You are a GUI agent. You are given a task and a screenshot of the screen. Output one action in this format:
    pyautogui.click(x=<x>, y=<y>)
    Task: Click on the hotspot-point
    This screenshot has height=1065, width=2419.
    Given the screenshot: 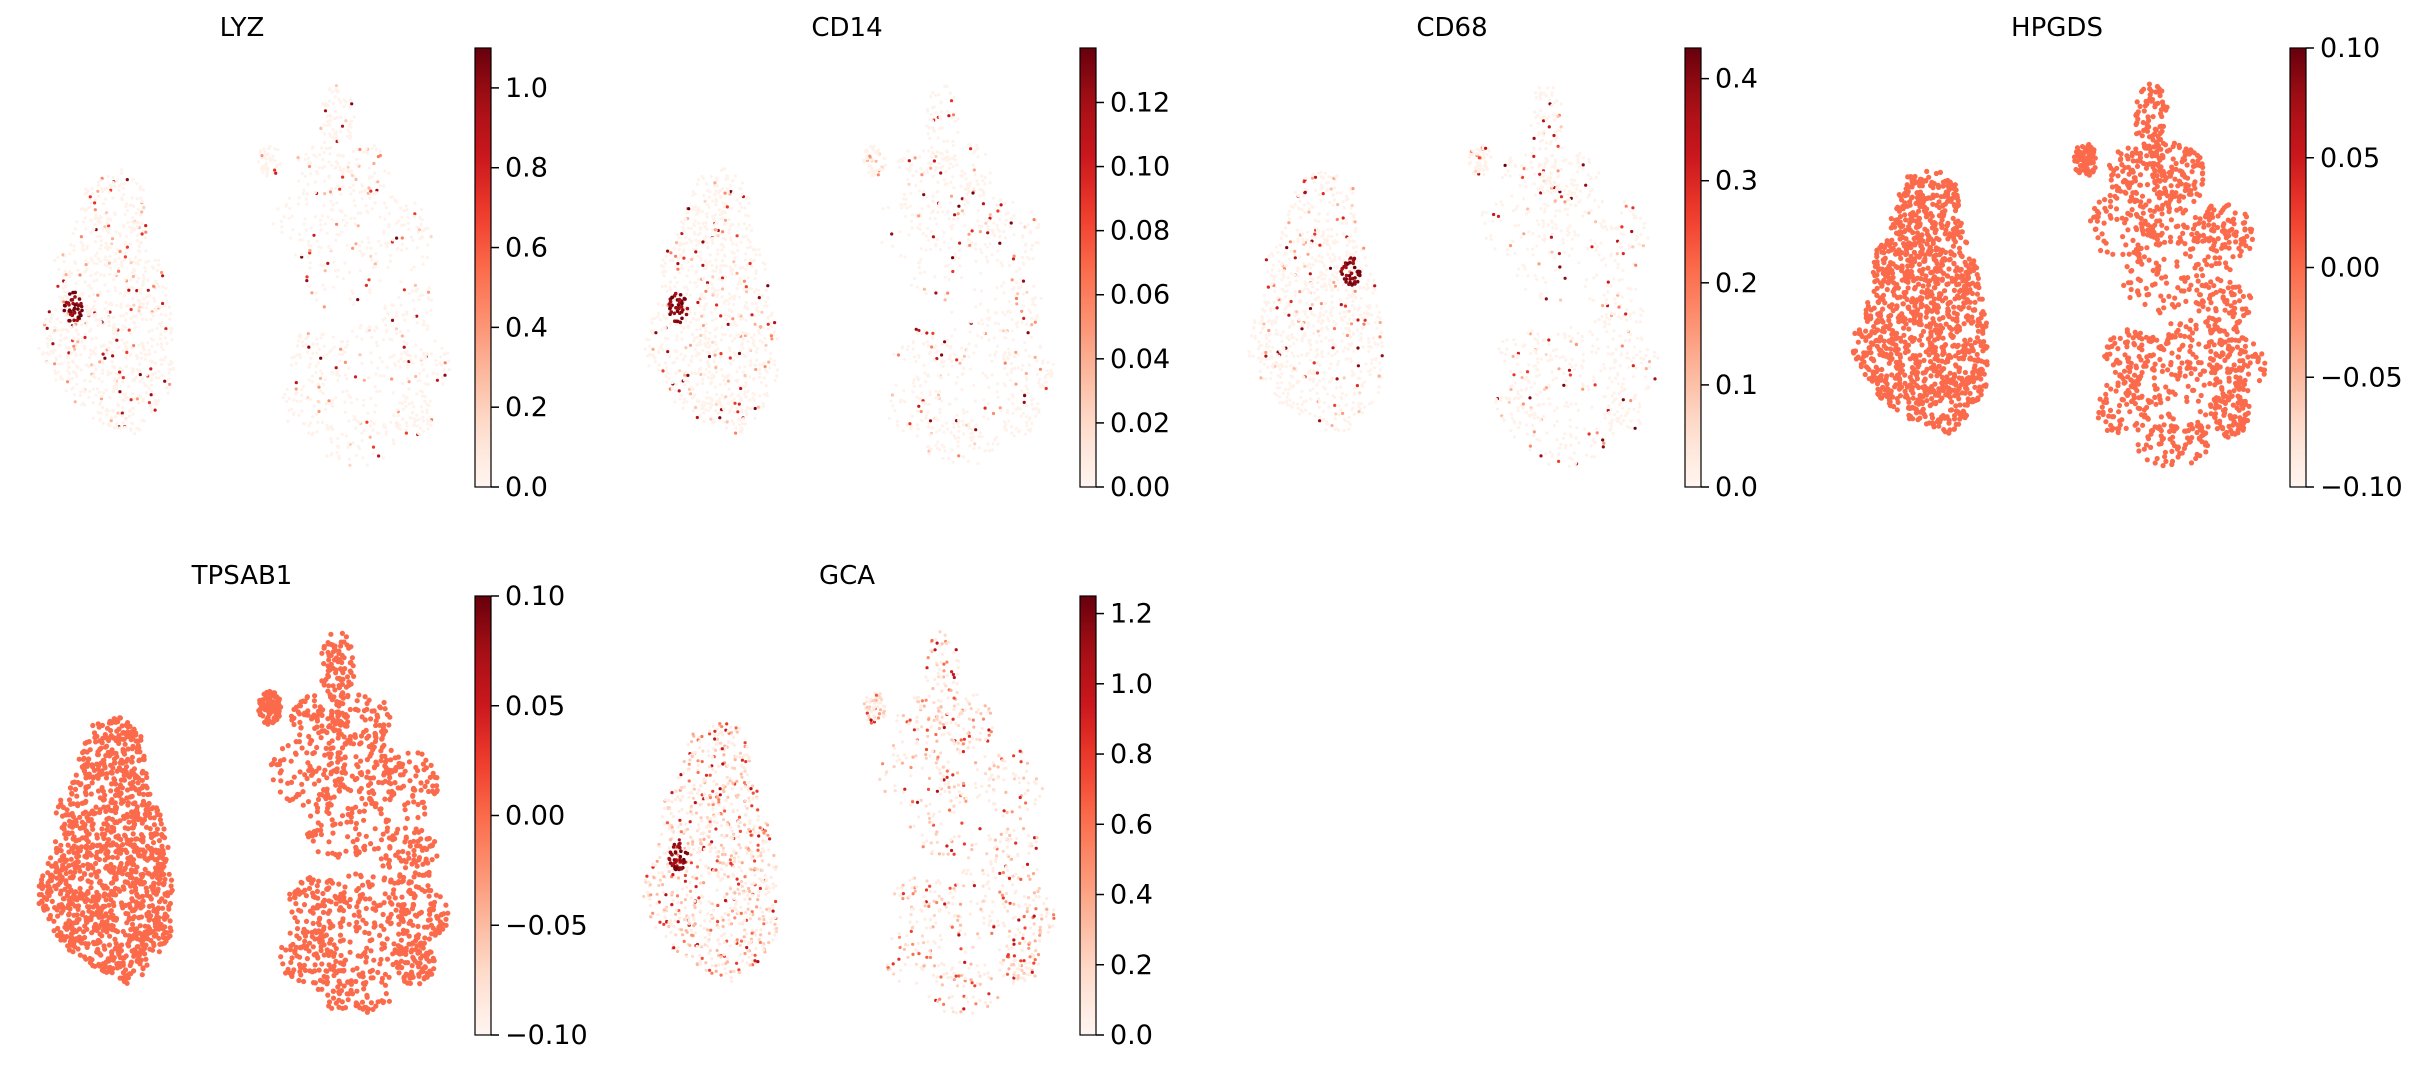 What is the action you would take?
    pyautogui.click(x=74, y=313)
    